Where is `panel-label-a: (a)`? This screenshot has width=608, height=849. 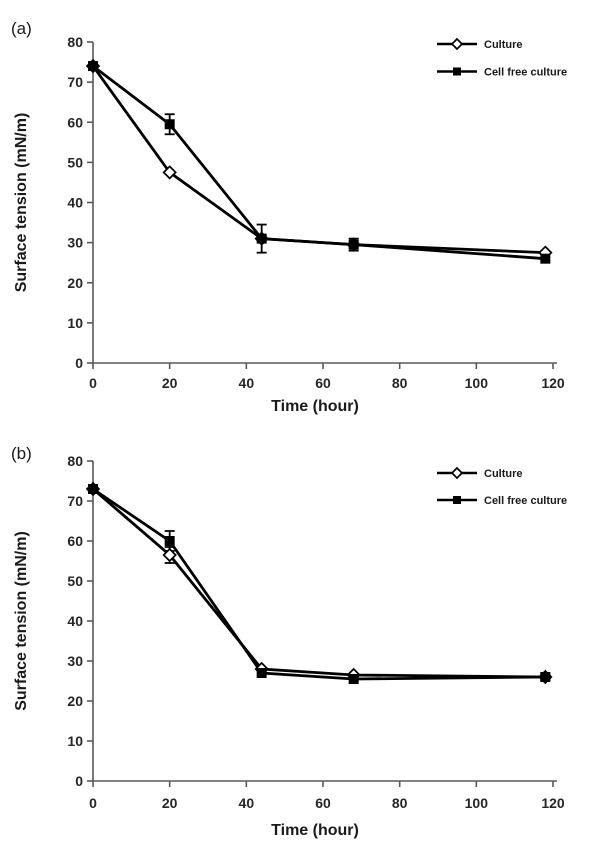 panel-label-a: (a) is located at coordinates (21, 28).